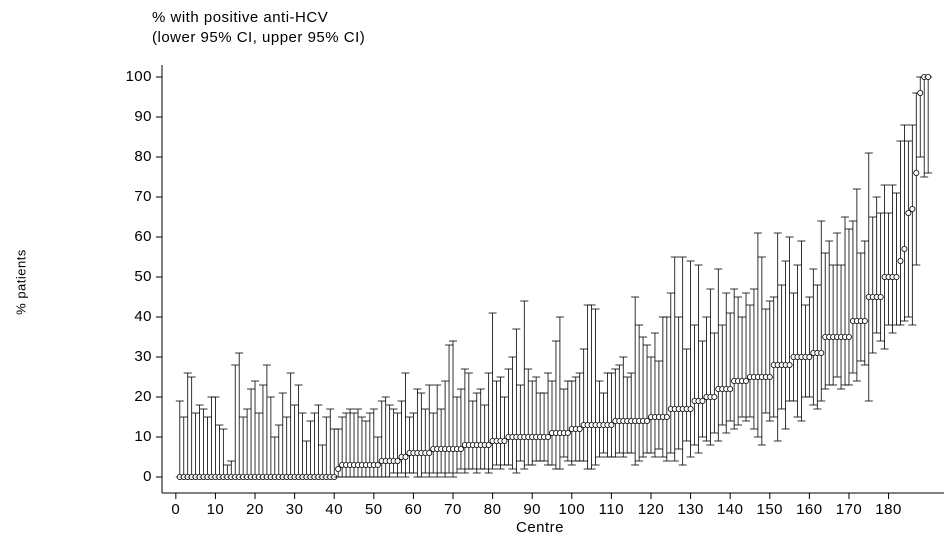 The image size is (947, 536). Describe the element at coordinates (730, 509) in the screenshot. I see `x-tick-label: 140` at that location.